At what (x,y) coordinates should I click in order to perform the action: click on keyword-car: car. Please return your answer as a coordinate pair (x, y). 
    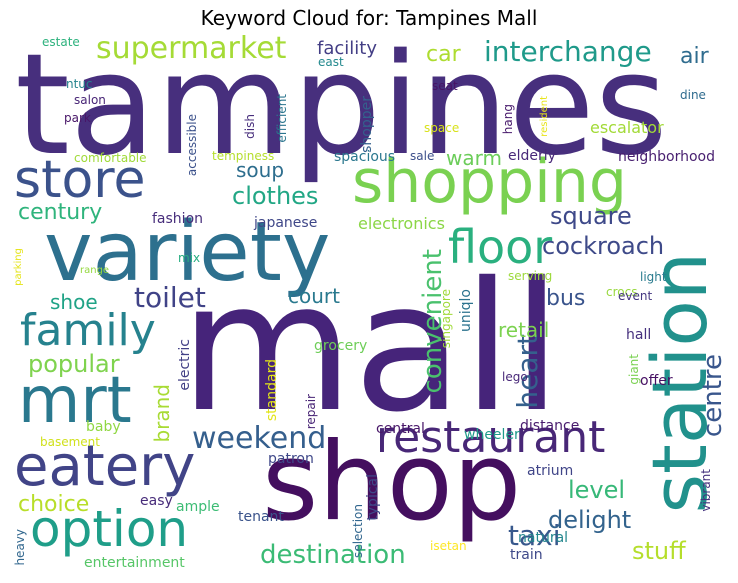
    Looking at the image, I should click on (443, 54).